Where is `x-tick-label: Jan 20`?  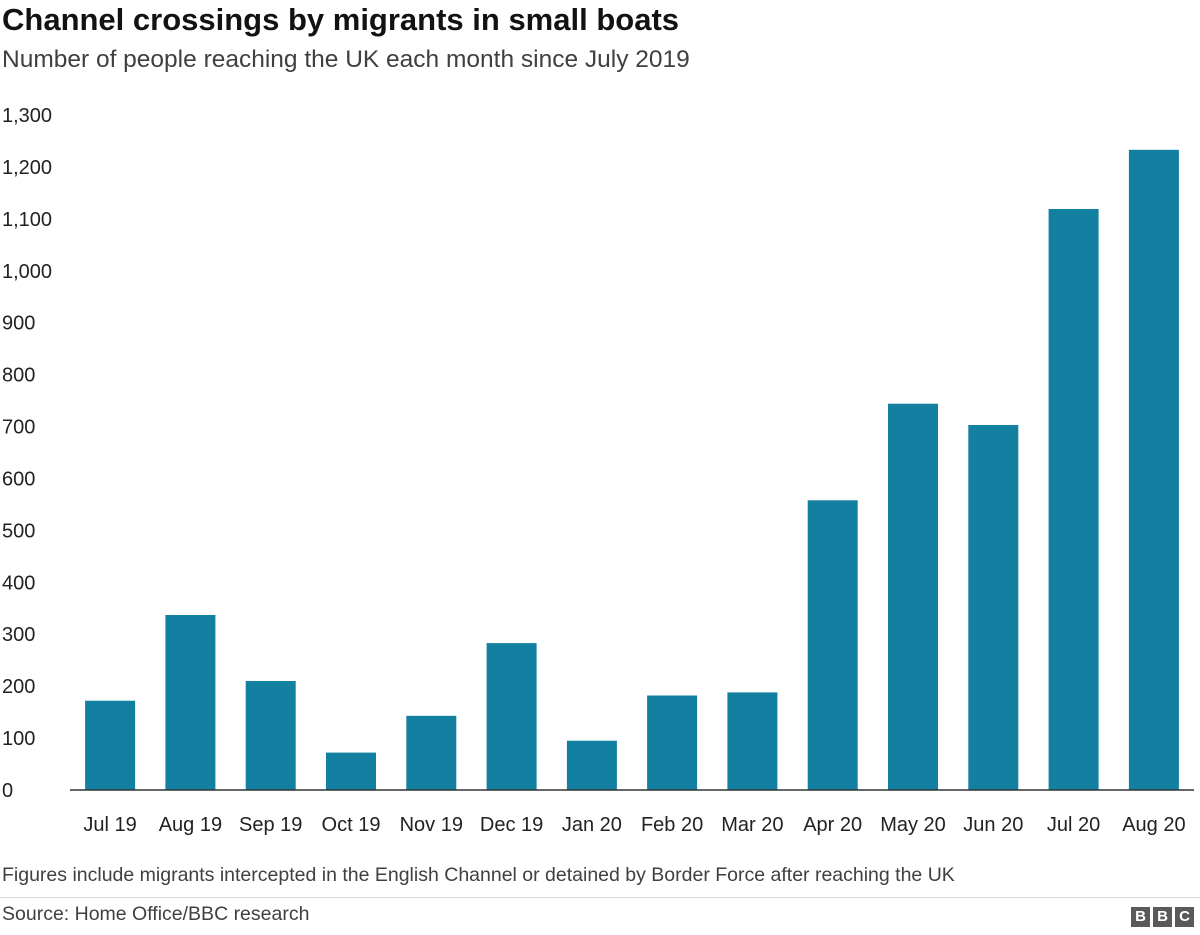 x-tick-label: Jan 20 is located at coordinates (592, 825).